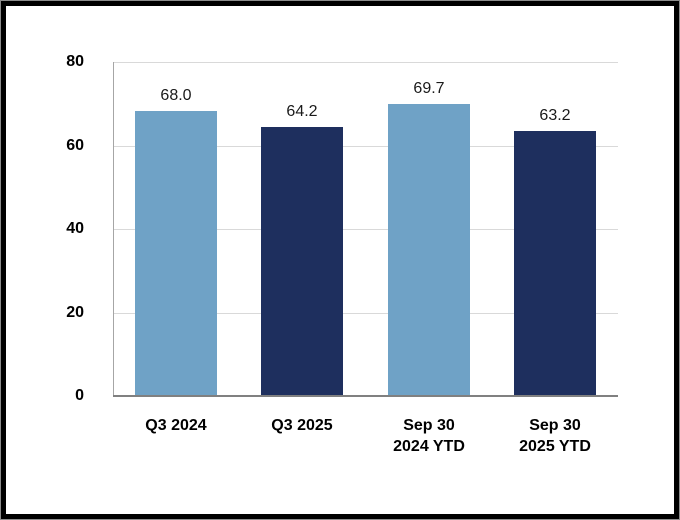 The image size is (680, 520). Describe the element at coordinates (75, 61) in the screenshot. I see `y-tick-label: 80` at that location.